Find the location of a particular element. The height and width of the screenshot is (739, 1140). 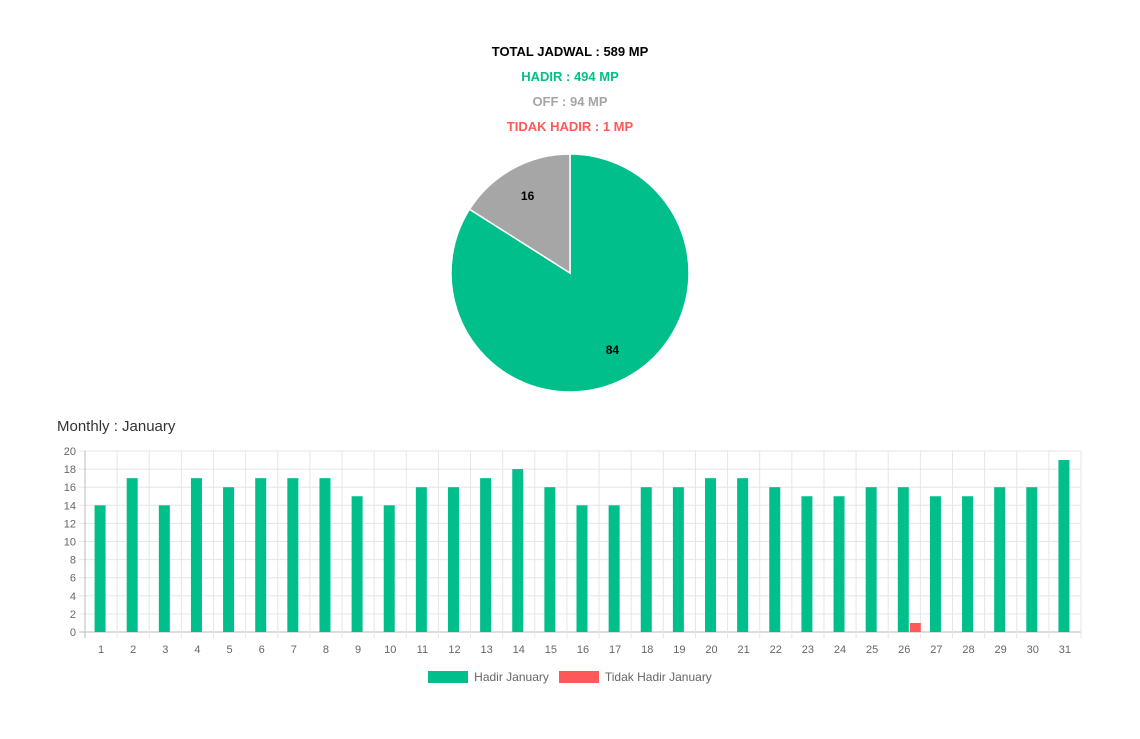

pie-chart: 84 16 is located at coordinates (570, 273).